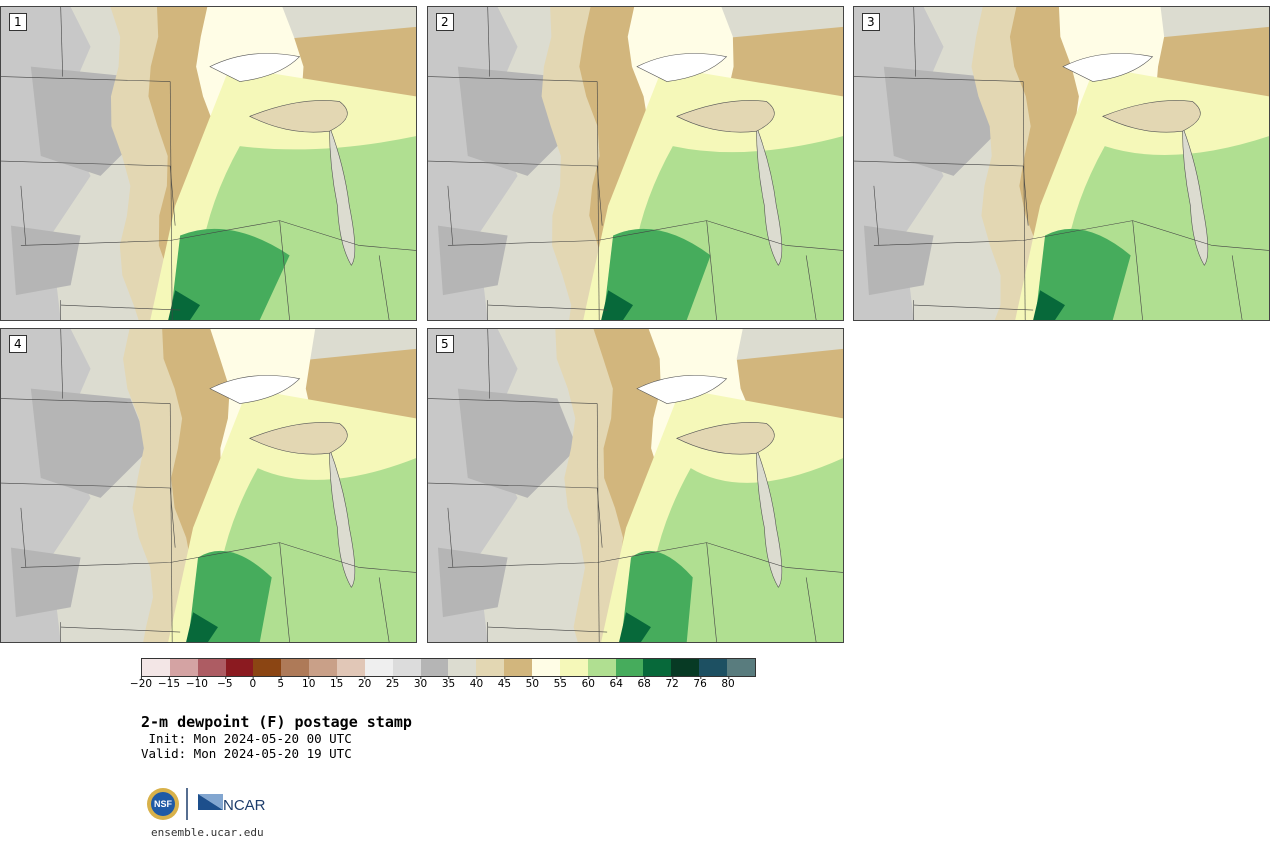  What do you see at coordinates (246, 753) in the screenshot?
I see `valid-time: Valid: Mon 2024-05-20 19 UTC` at bounding box center [246, 753].